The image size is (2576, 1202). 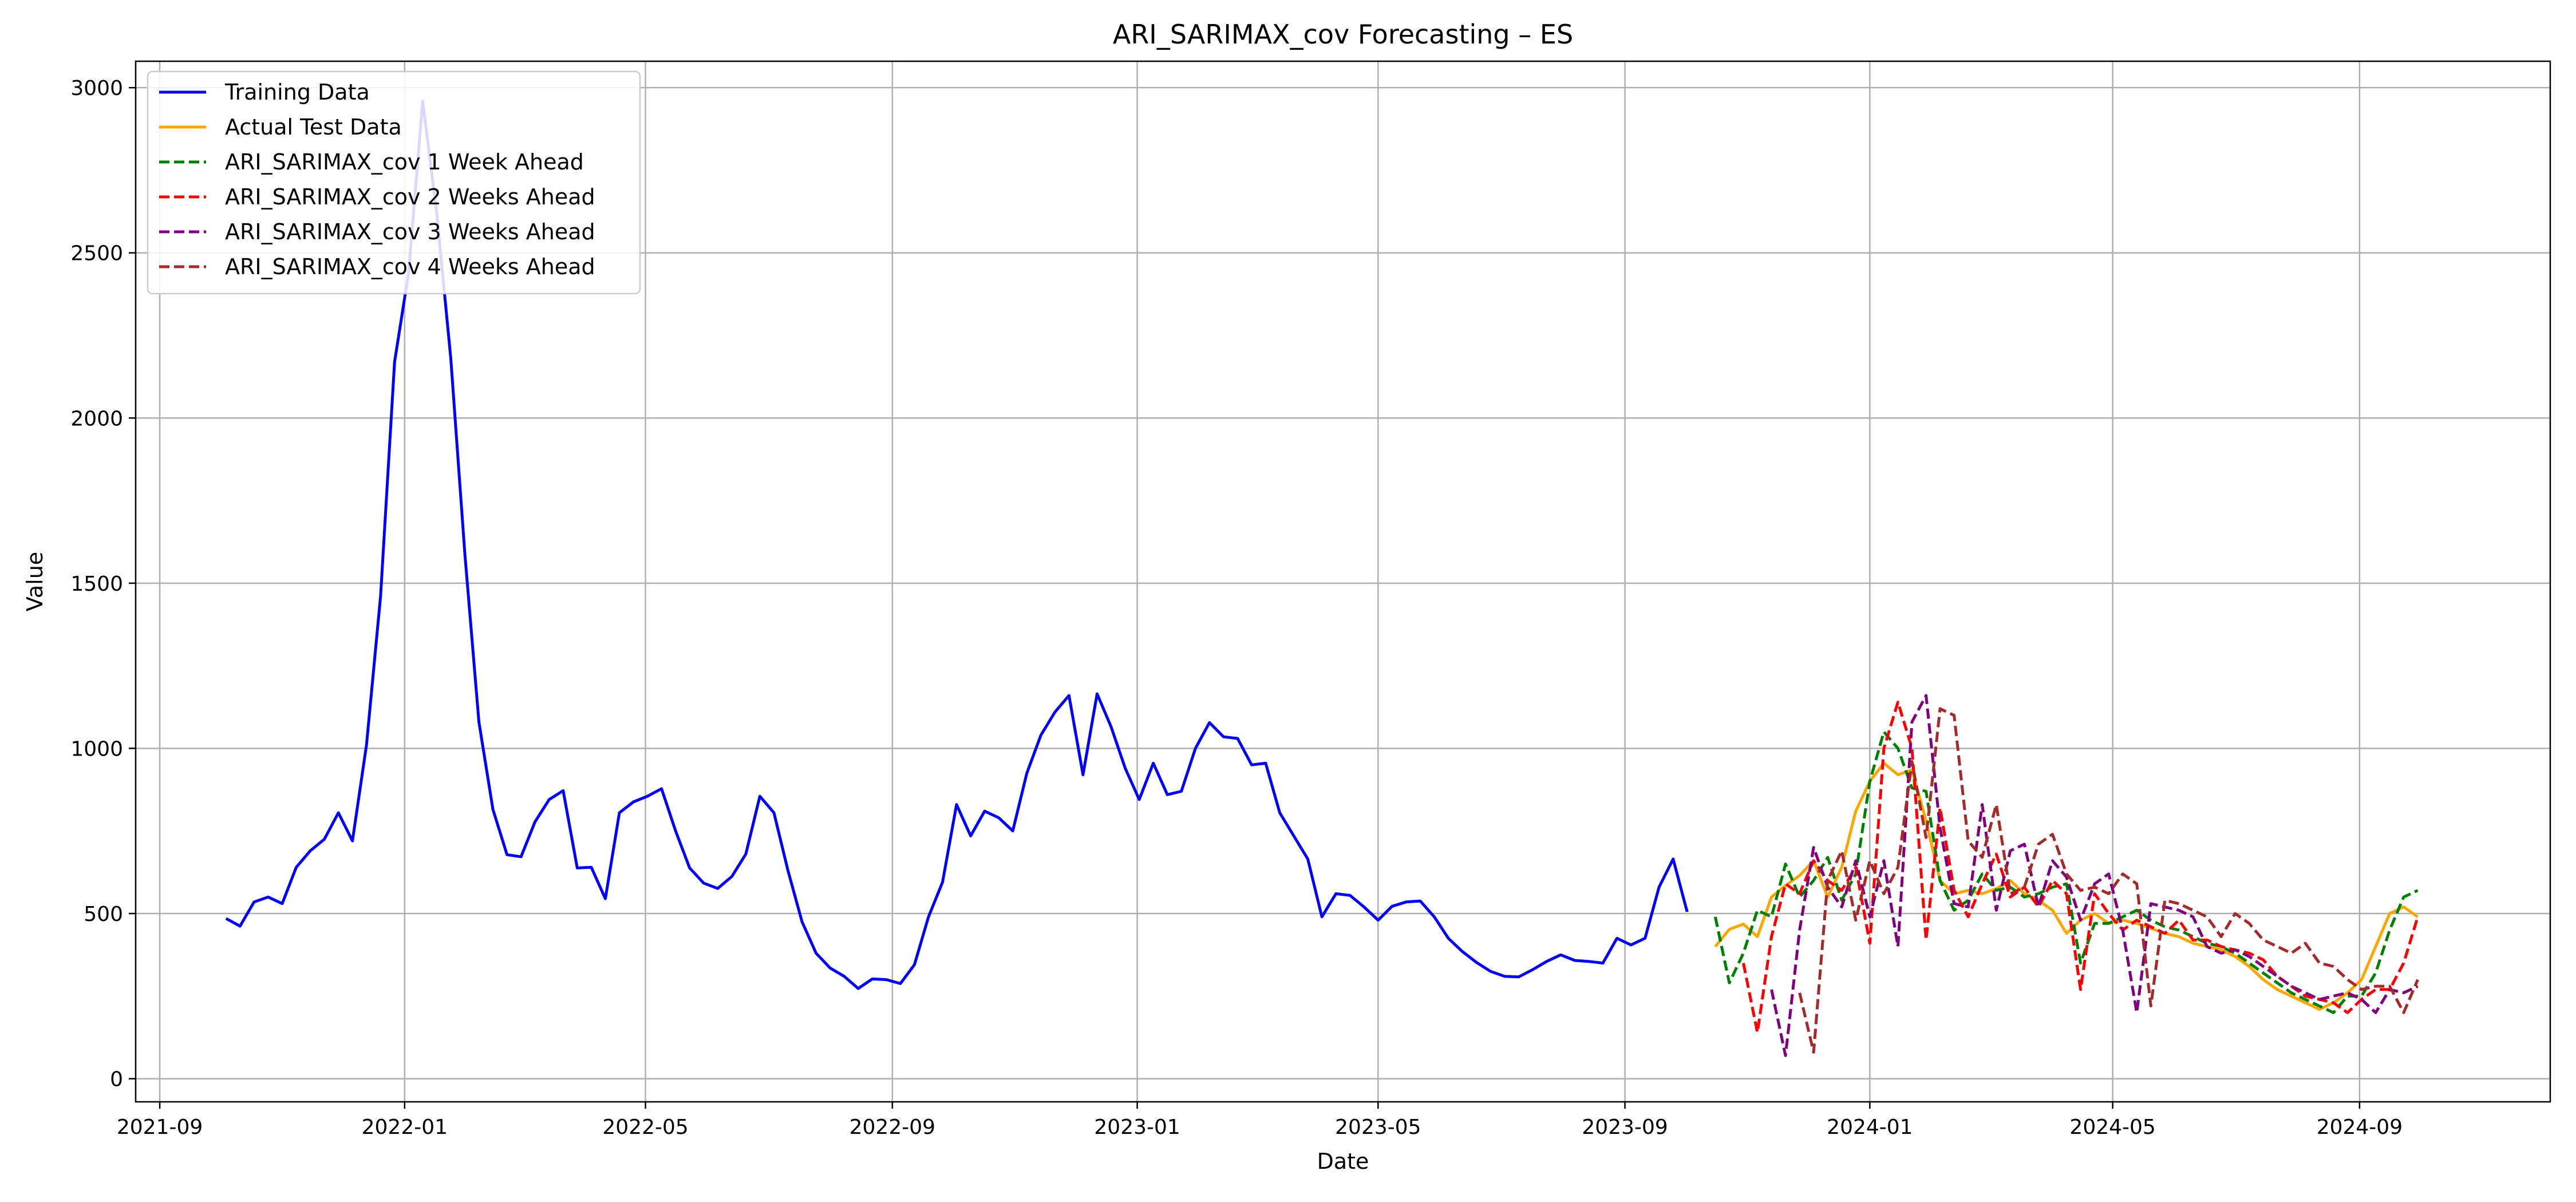 I want to click on y-tick-label: 0, so click(x=116, y=1080).